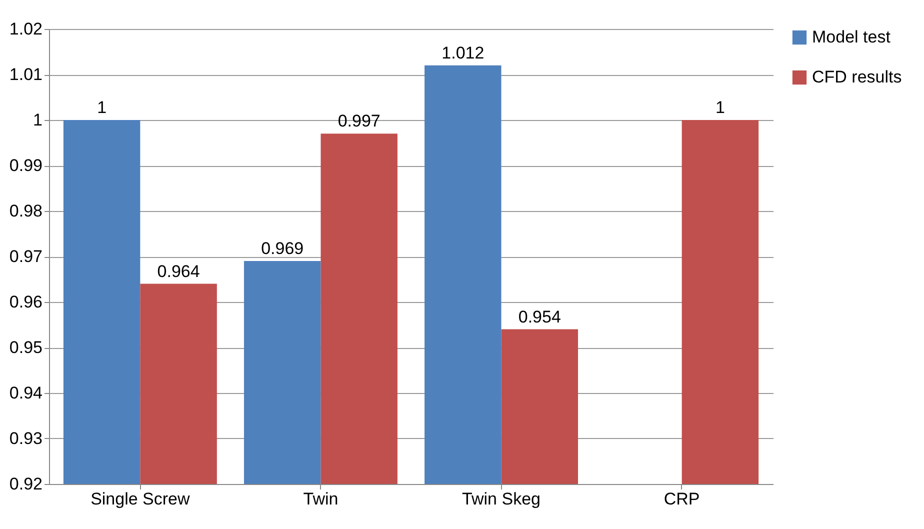  Describe the element at coordinates (25, 165) in the screenshot. I see `y-tick-label: 0.99` at that location.